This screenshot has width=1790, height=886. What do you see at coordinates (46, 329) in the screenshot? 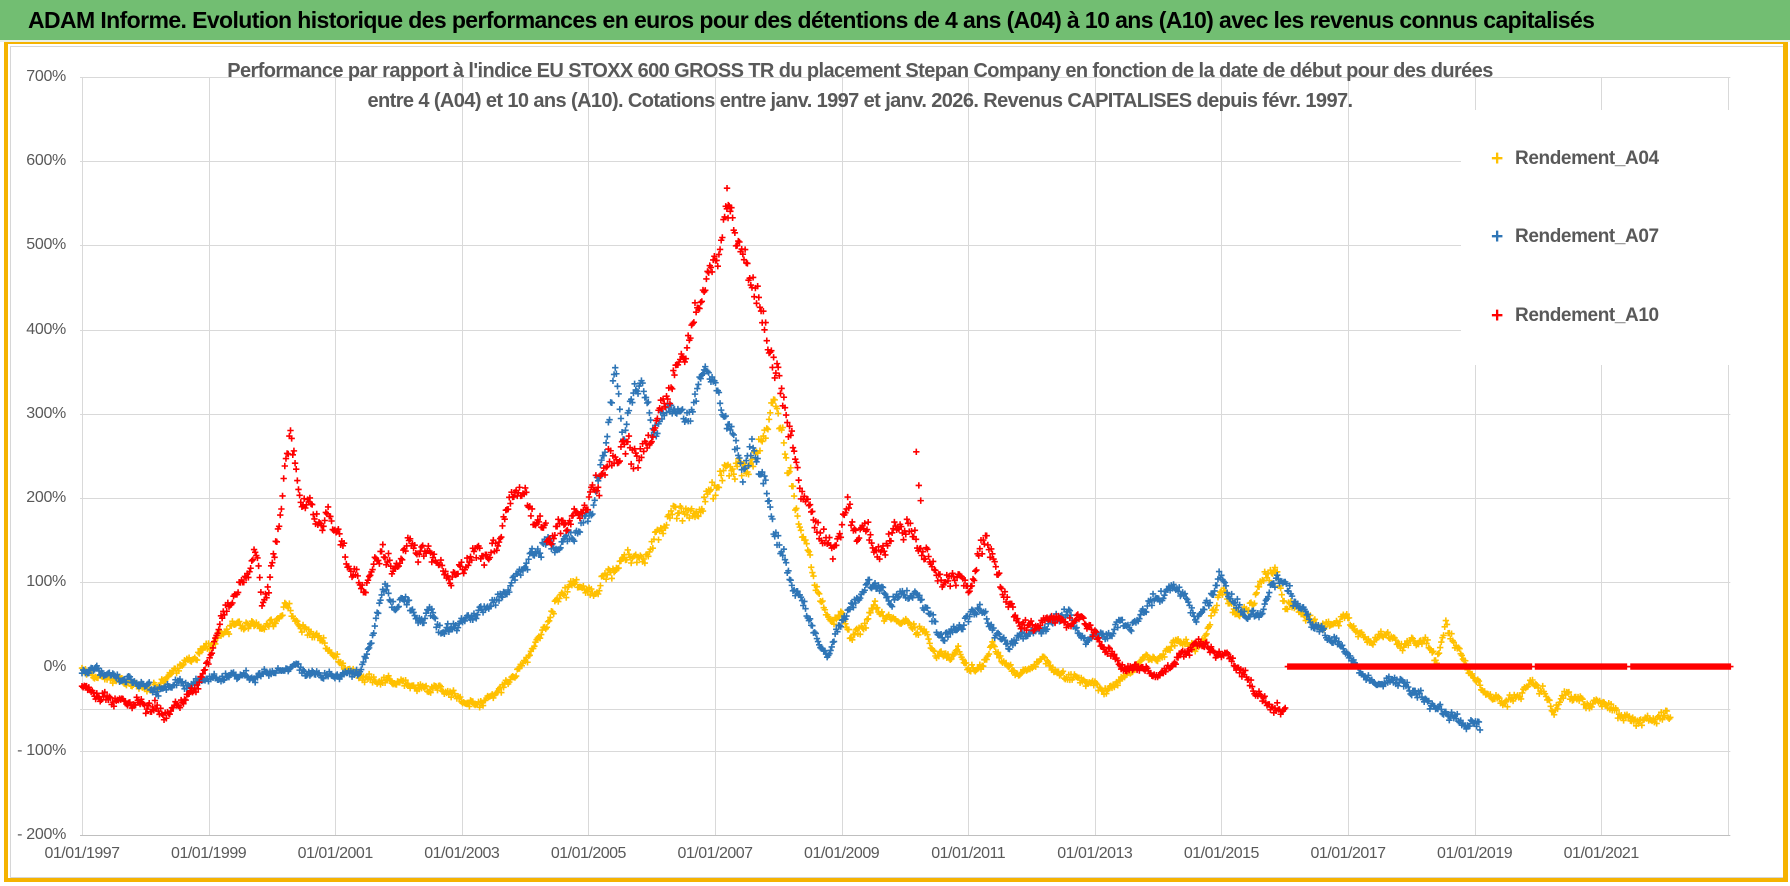
I see `y-axis-tick-label: 400%` at bounding box center [46, 329].